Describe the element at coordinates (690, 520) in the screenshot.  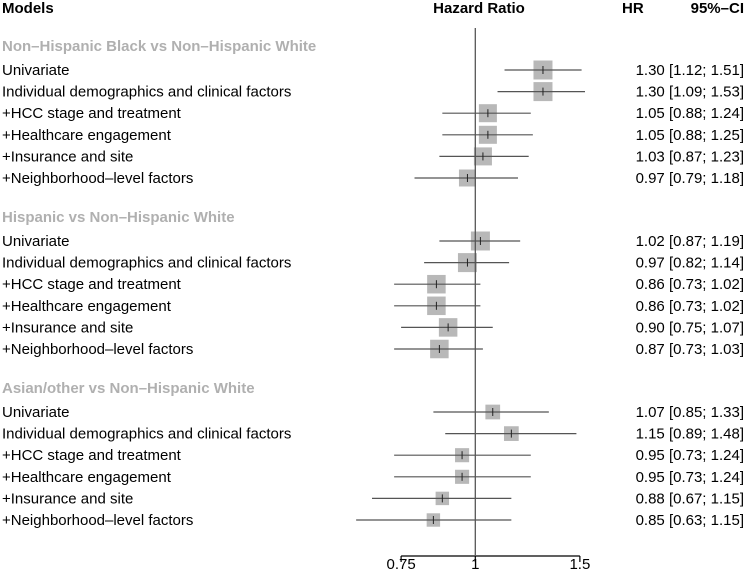
I see `row-hr-ci: 0.85 [0.63; 1.15]` at that location.